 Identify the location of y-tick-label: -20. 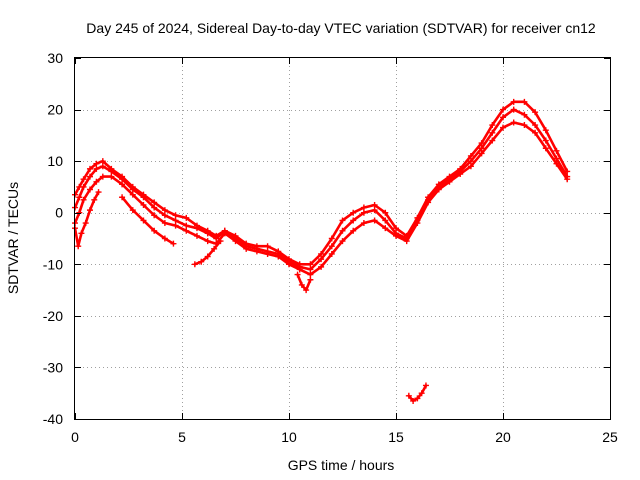
(53, 316).